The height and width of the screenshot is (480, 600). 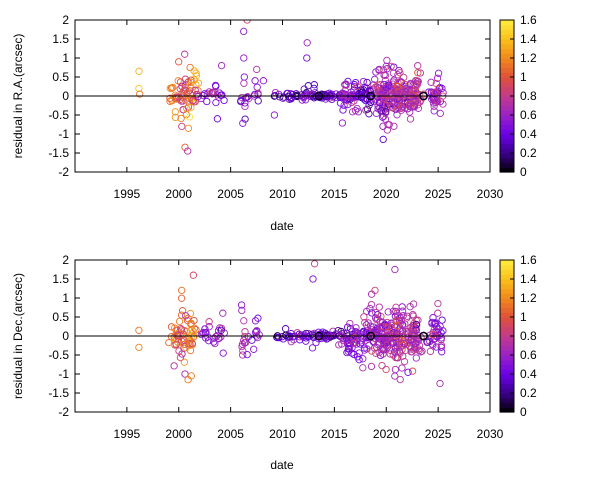 What do you see at coordinates (528, 393) in the screenshot?
I see `dec-colorbar-tick-label: 0.2` at bounding box center [528, 393].